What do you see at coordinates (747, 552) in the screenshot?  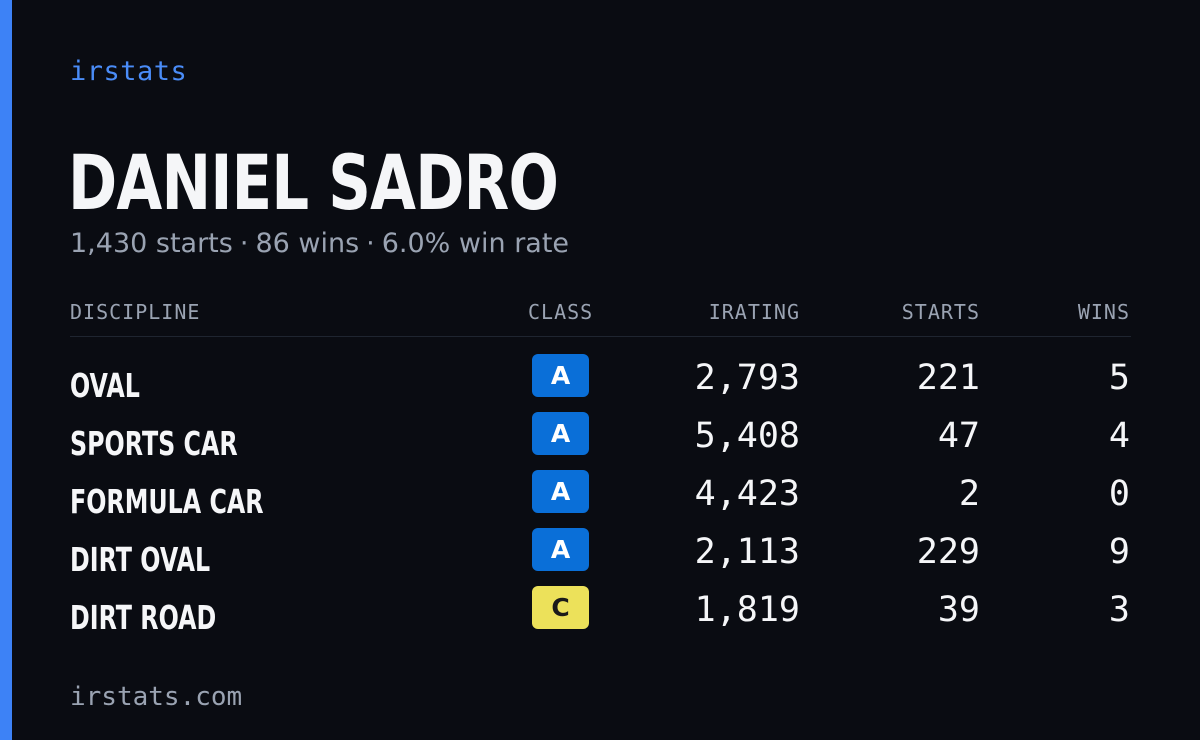 I see `irating-value: 2,113` at bounding box center [747, 552].